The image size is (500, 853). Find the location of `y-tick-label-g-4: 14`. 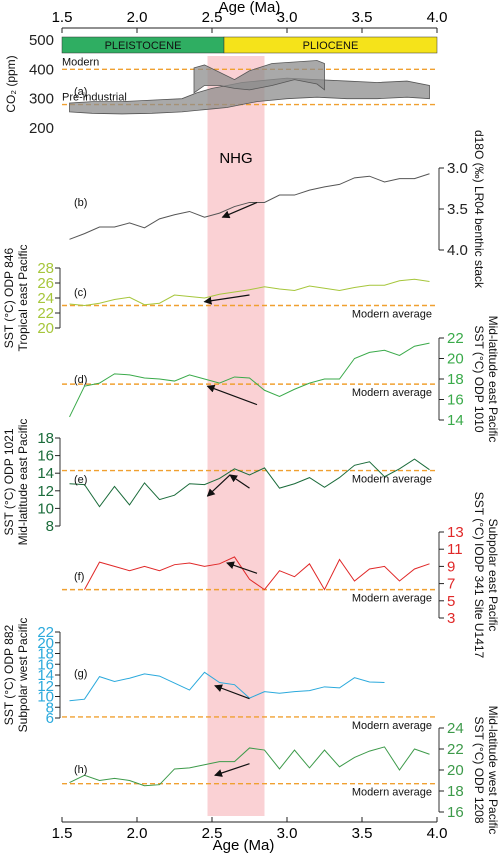

y-tick-label-g-4: 14 is located at coordinates (45, 675).